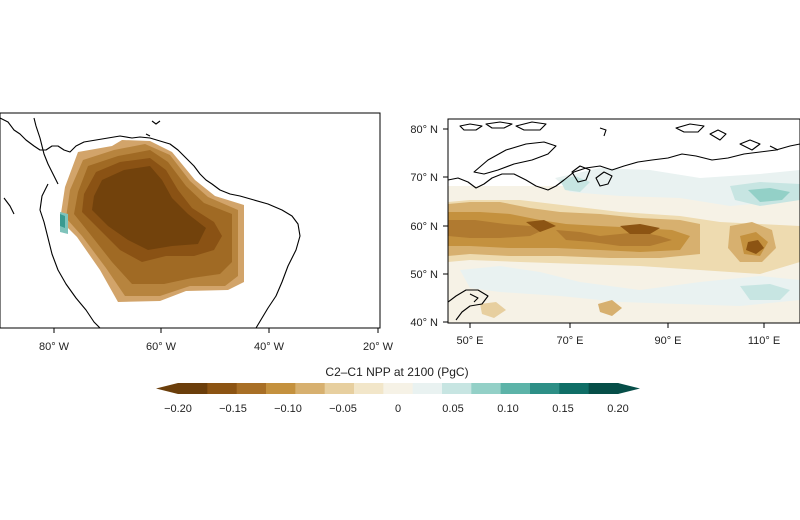 The image size is (800, 520). What do you see at coordinates (288, 409) in the screenshot?
I see `colorbar-tick-label: −0.10` at bounding box center [288, 409].